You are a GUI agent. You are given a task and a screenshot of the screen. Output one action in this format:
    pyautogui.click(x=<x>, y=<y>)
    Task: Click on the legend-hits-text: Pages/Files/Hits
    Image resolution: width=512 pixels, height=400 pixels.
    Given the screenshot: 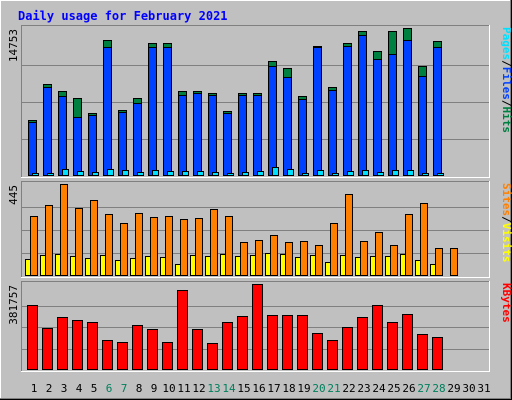 What is the action you would take?
    pyautogui.click(x=506, y=80)
    